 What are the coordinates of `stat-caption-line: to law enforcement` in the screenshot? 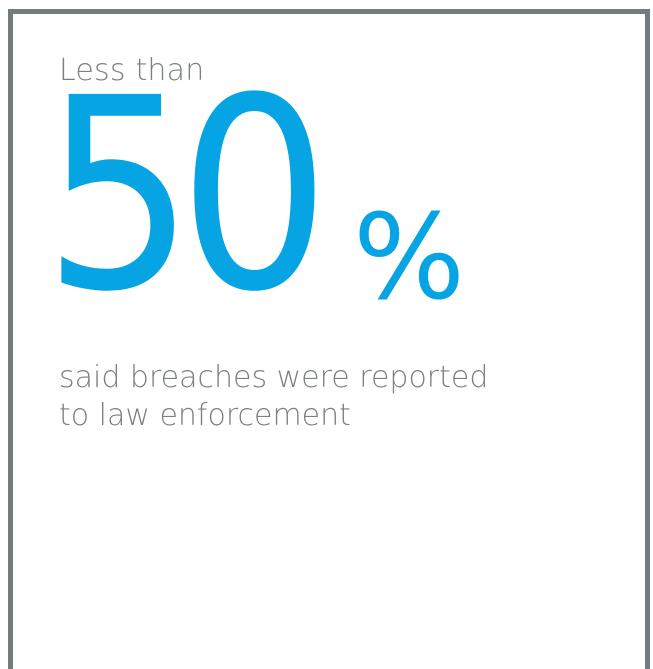 It's located at (205, 415).